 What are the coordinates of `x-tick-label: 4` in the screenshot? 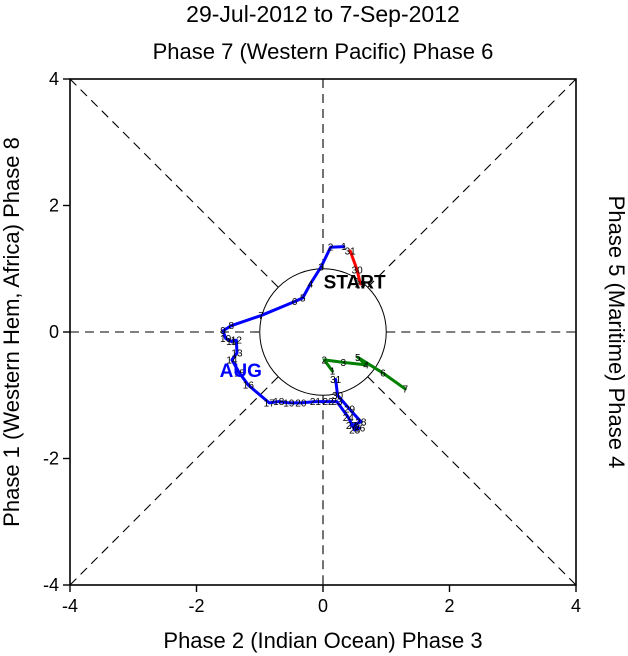 It's located at (576, 606).